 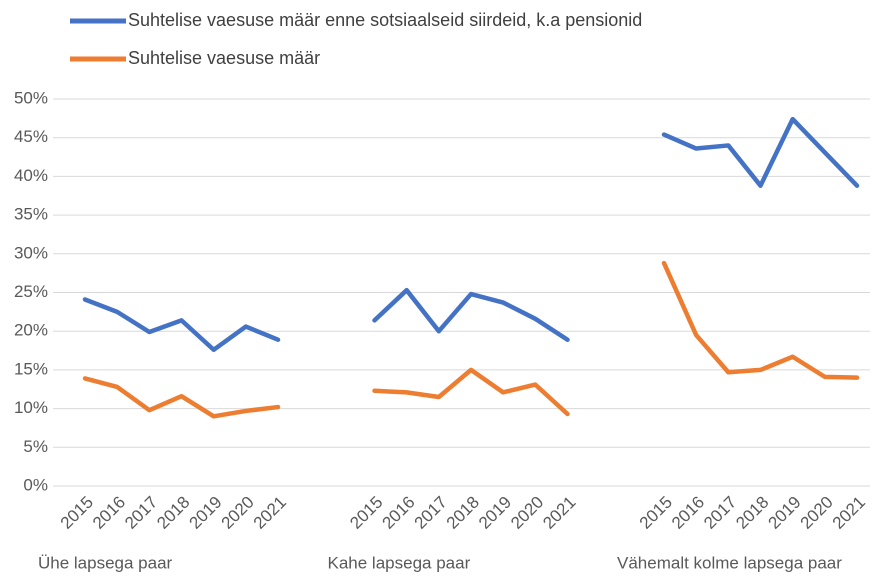 What do you see at coordinates (224, 58) in the screenshot?
I see `legend-label: Suhtelise vaesuse määr` at bounding box center [224, 58].